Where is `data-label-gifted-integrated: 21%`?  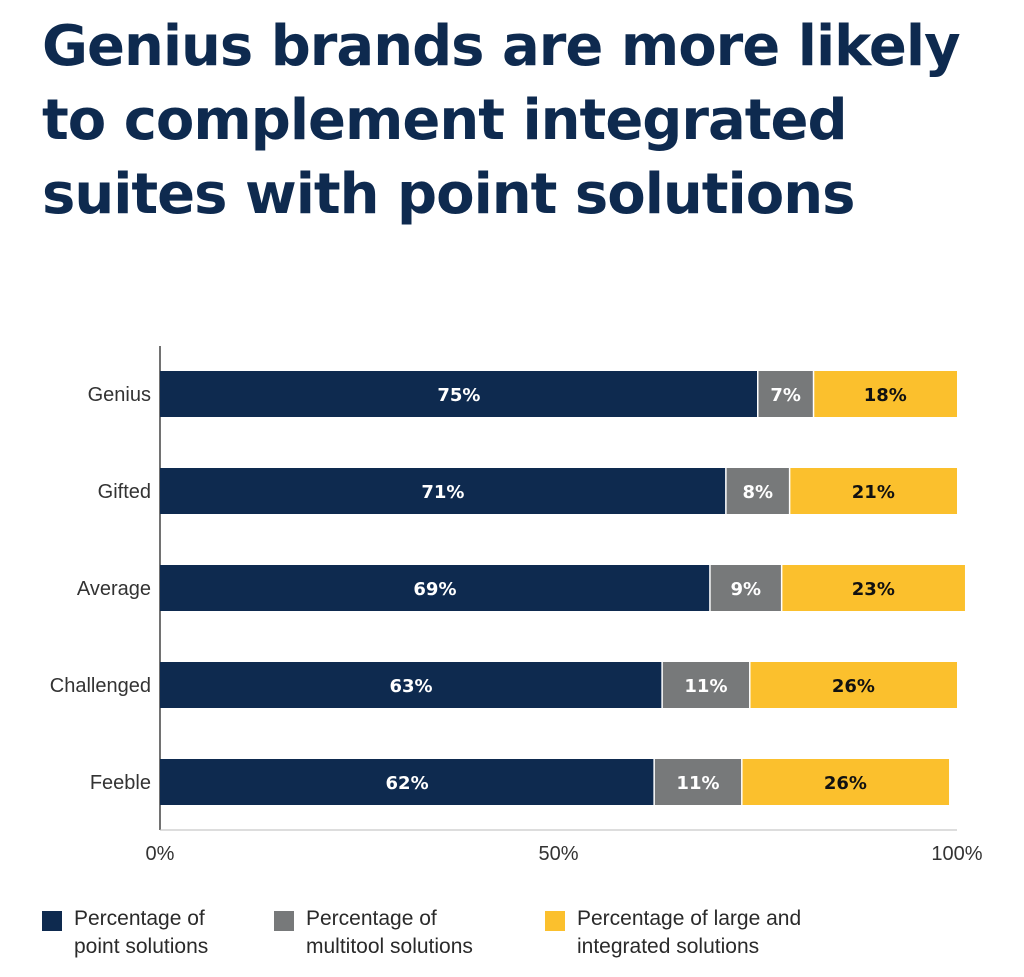
data-label-gifted-integrated: 21% is located at coordinates (873, 492).